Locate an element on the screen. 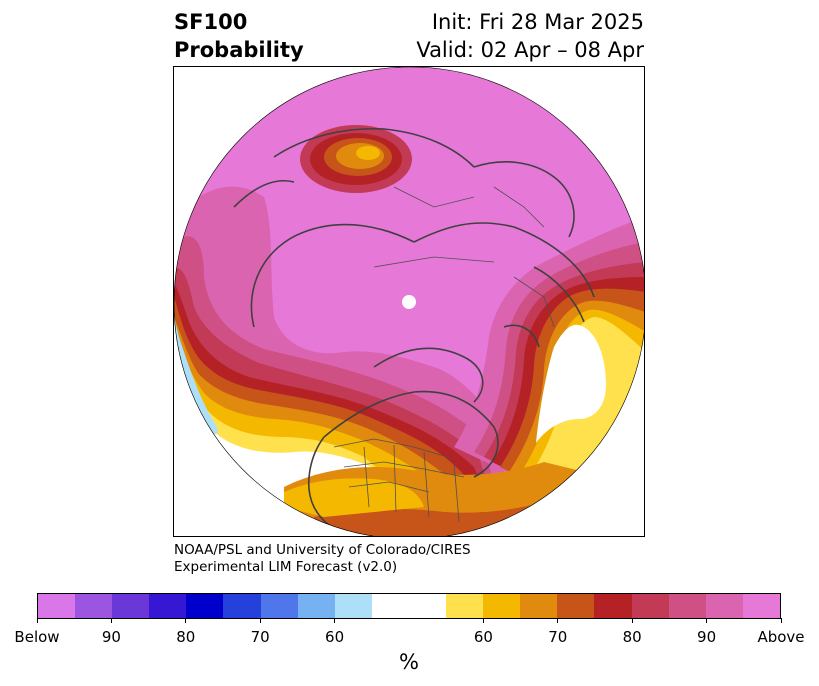 The height and width of the screenshot is (686, 819). valid-range: Valid: 02 Apr – 08 Apr is located at coordinates (530, 50).